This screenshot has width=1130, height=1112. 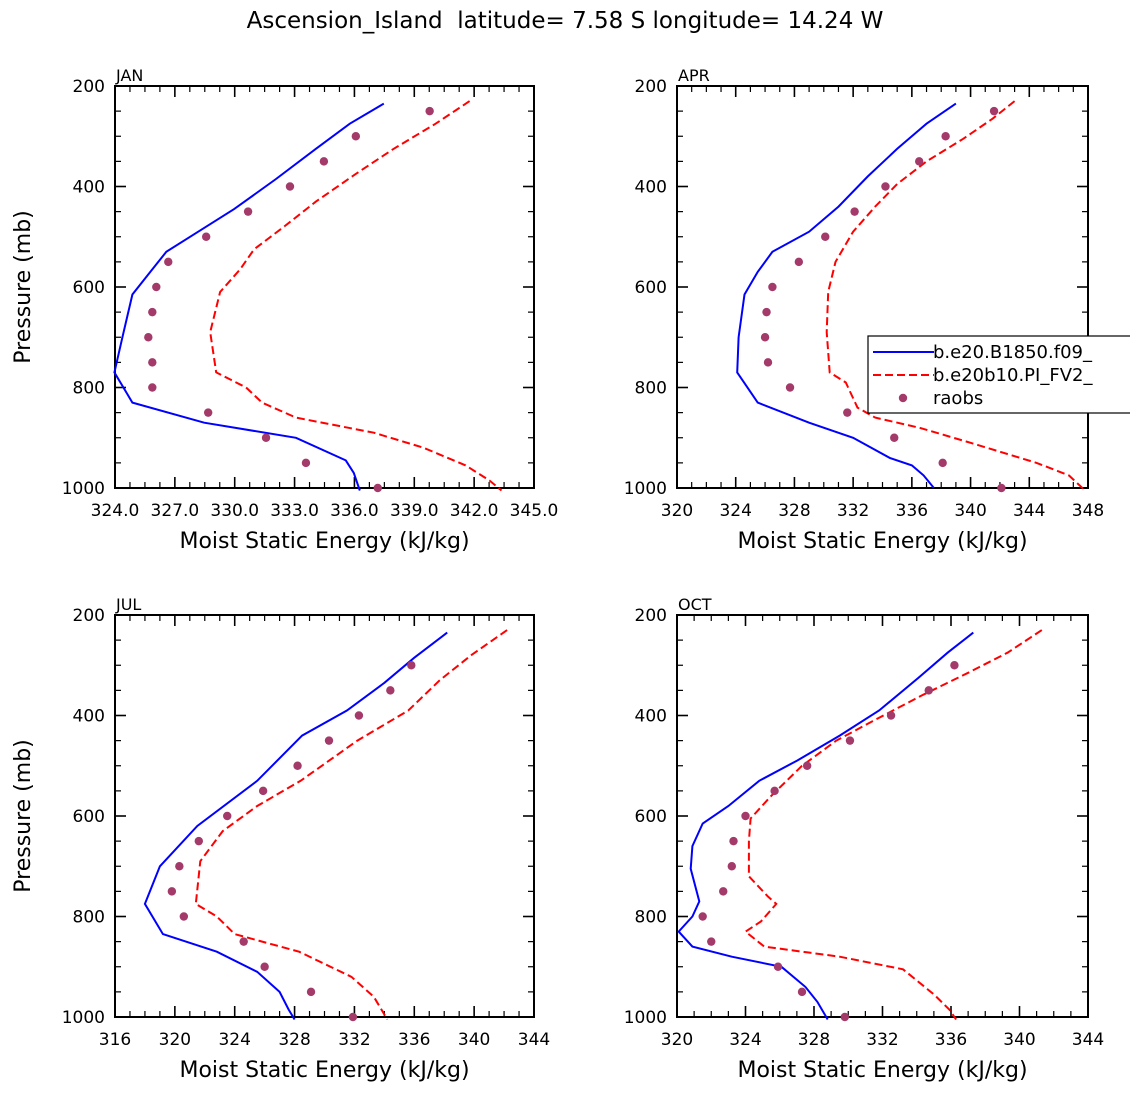 I want to click on x-tick-label: 348, so click(x=1088, y=511).